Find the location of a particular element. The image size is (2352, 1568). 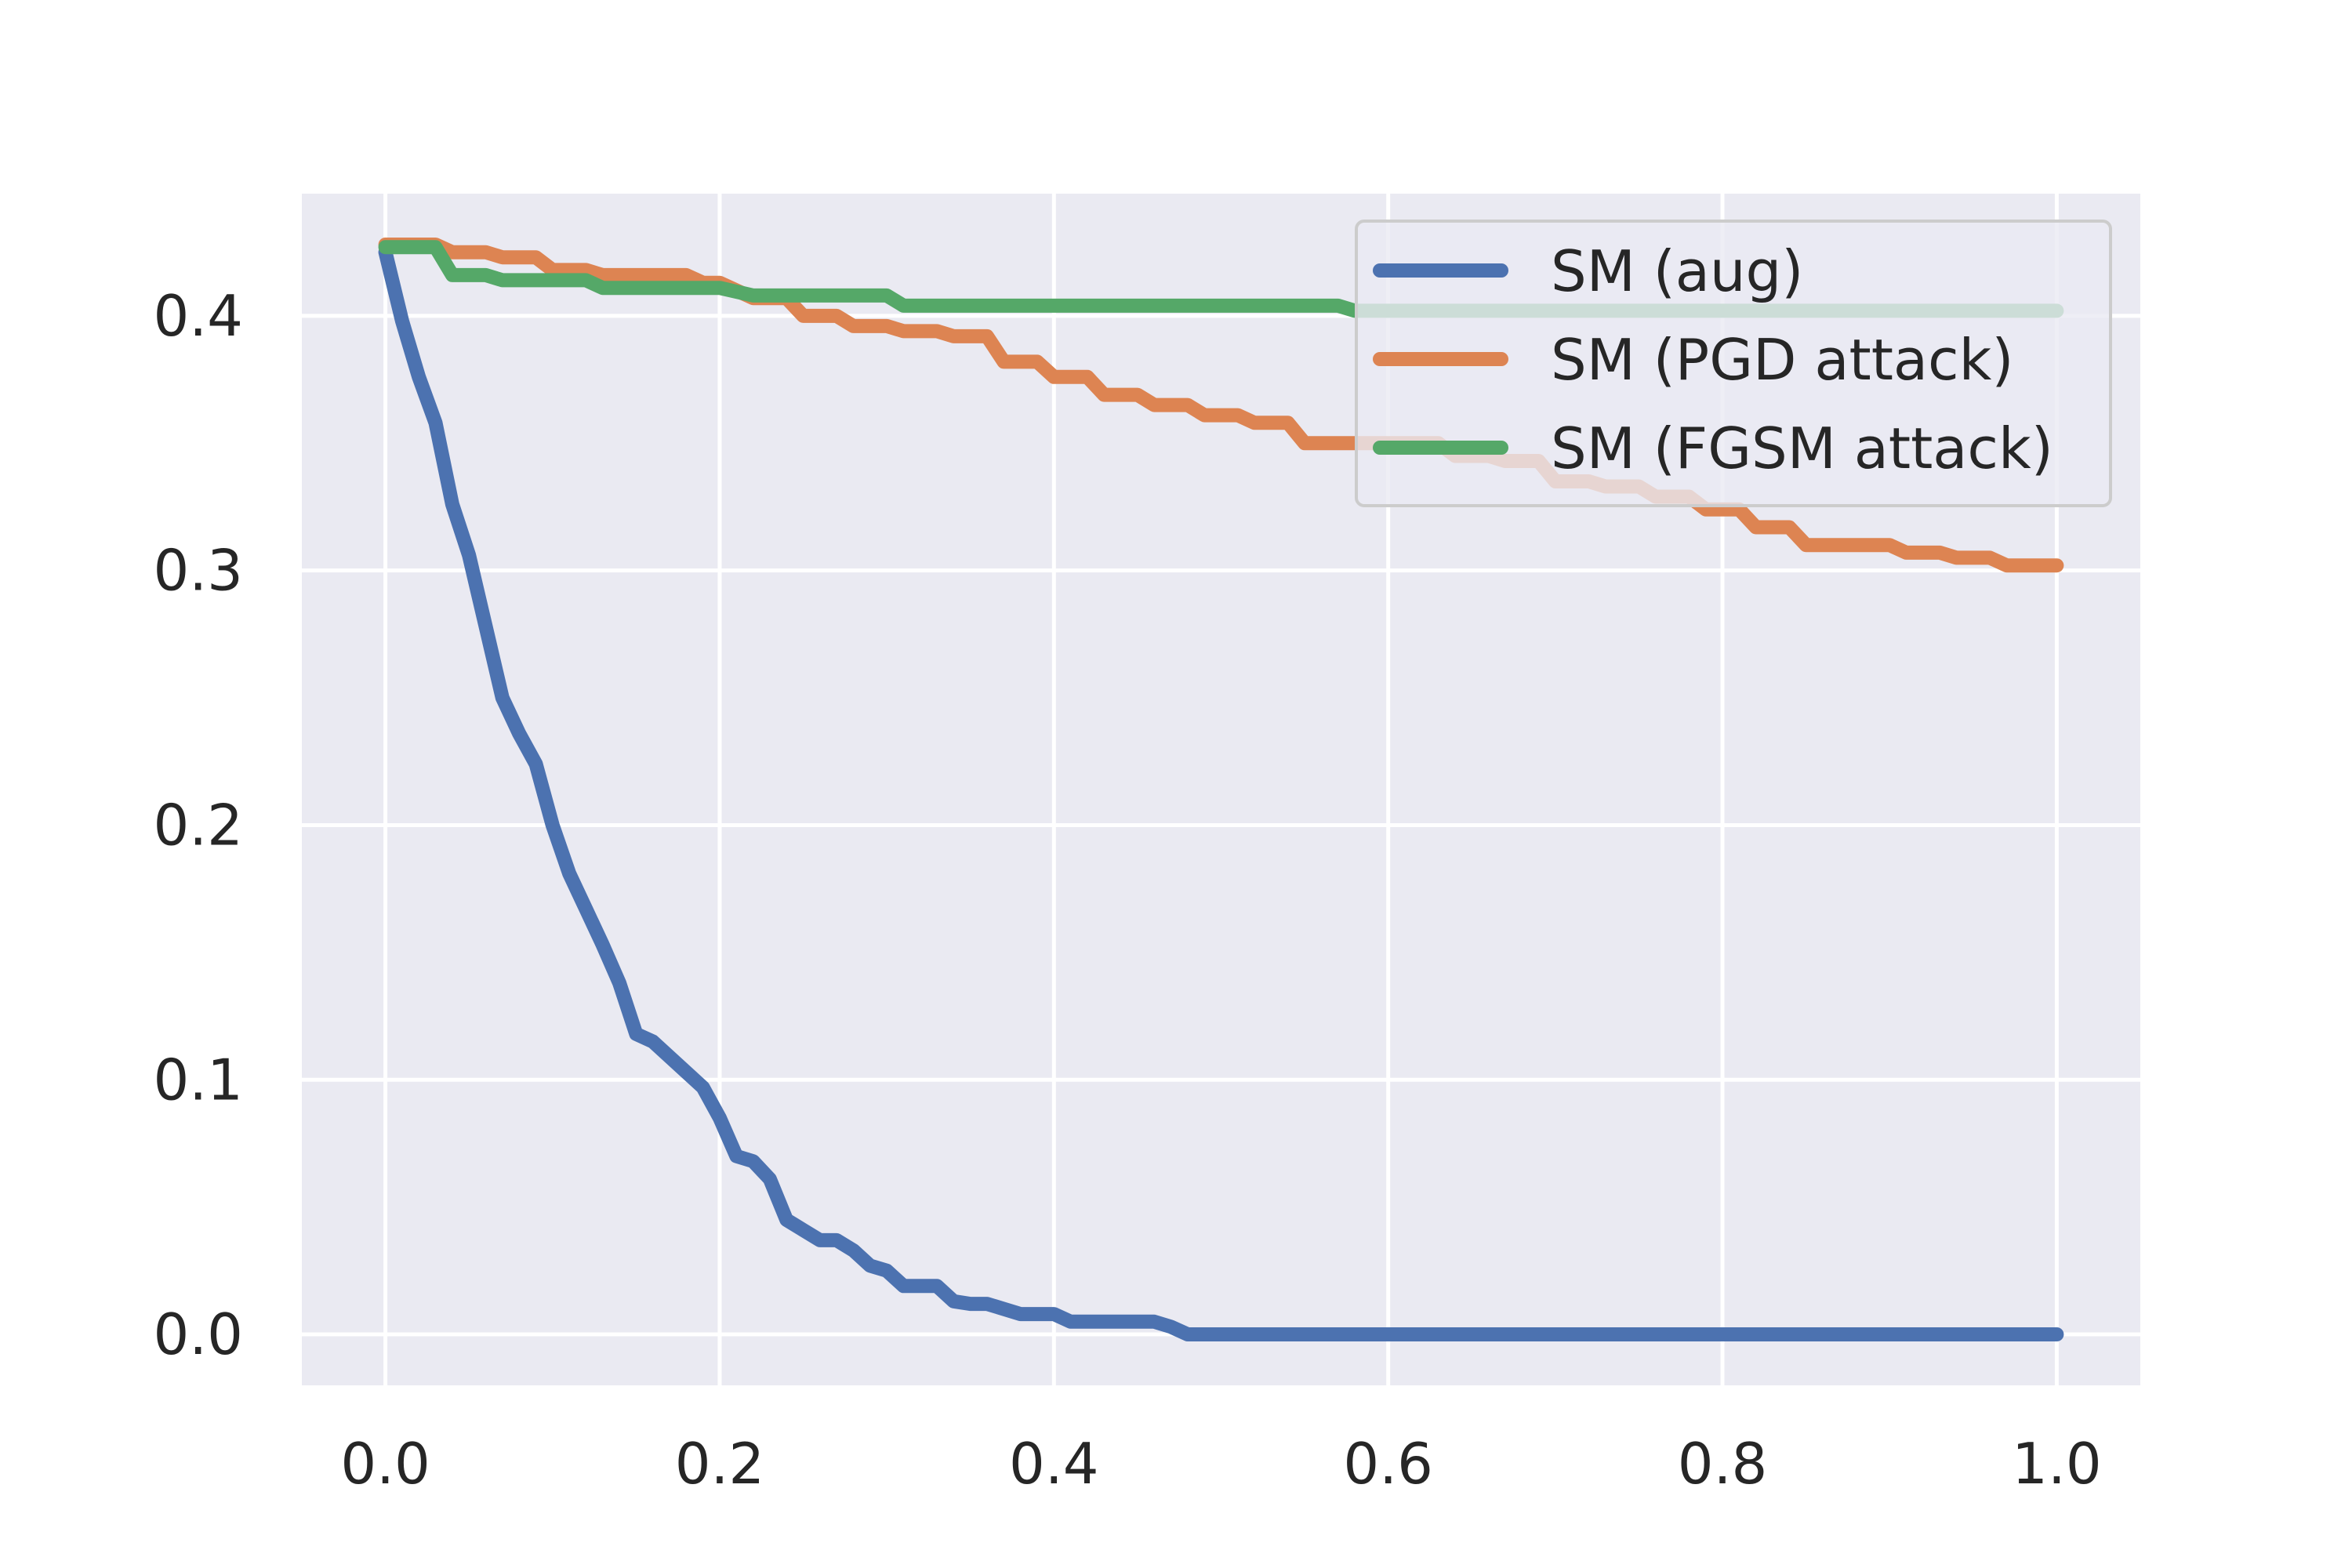

legend-label-2: SM (PGD attack) is located at coordinates (1782, 360).